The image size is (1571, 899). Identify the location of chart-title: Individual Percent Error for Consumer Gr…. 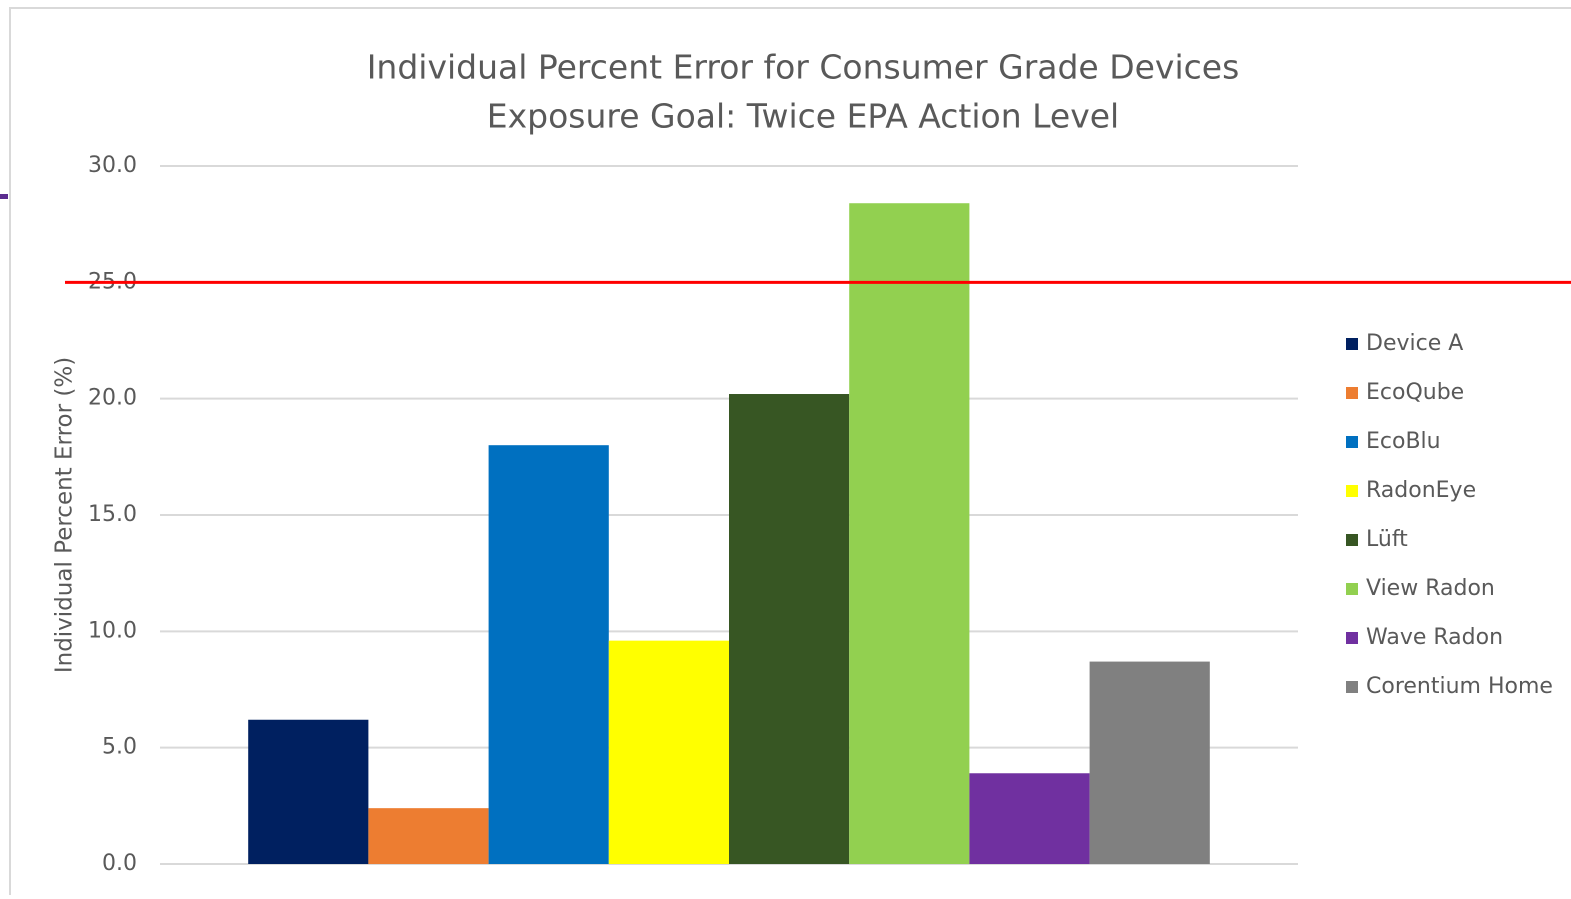
(803, 67).